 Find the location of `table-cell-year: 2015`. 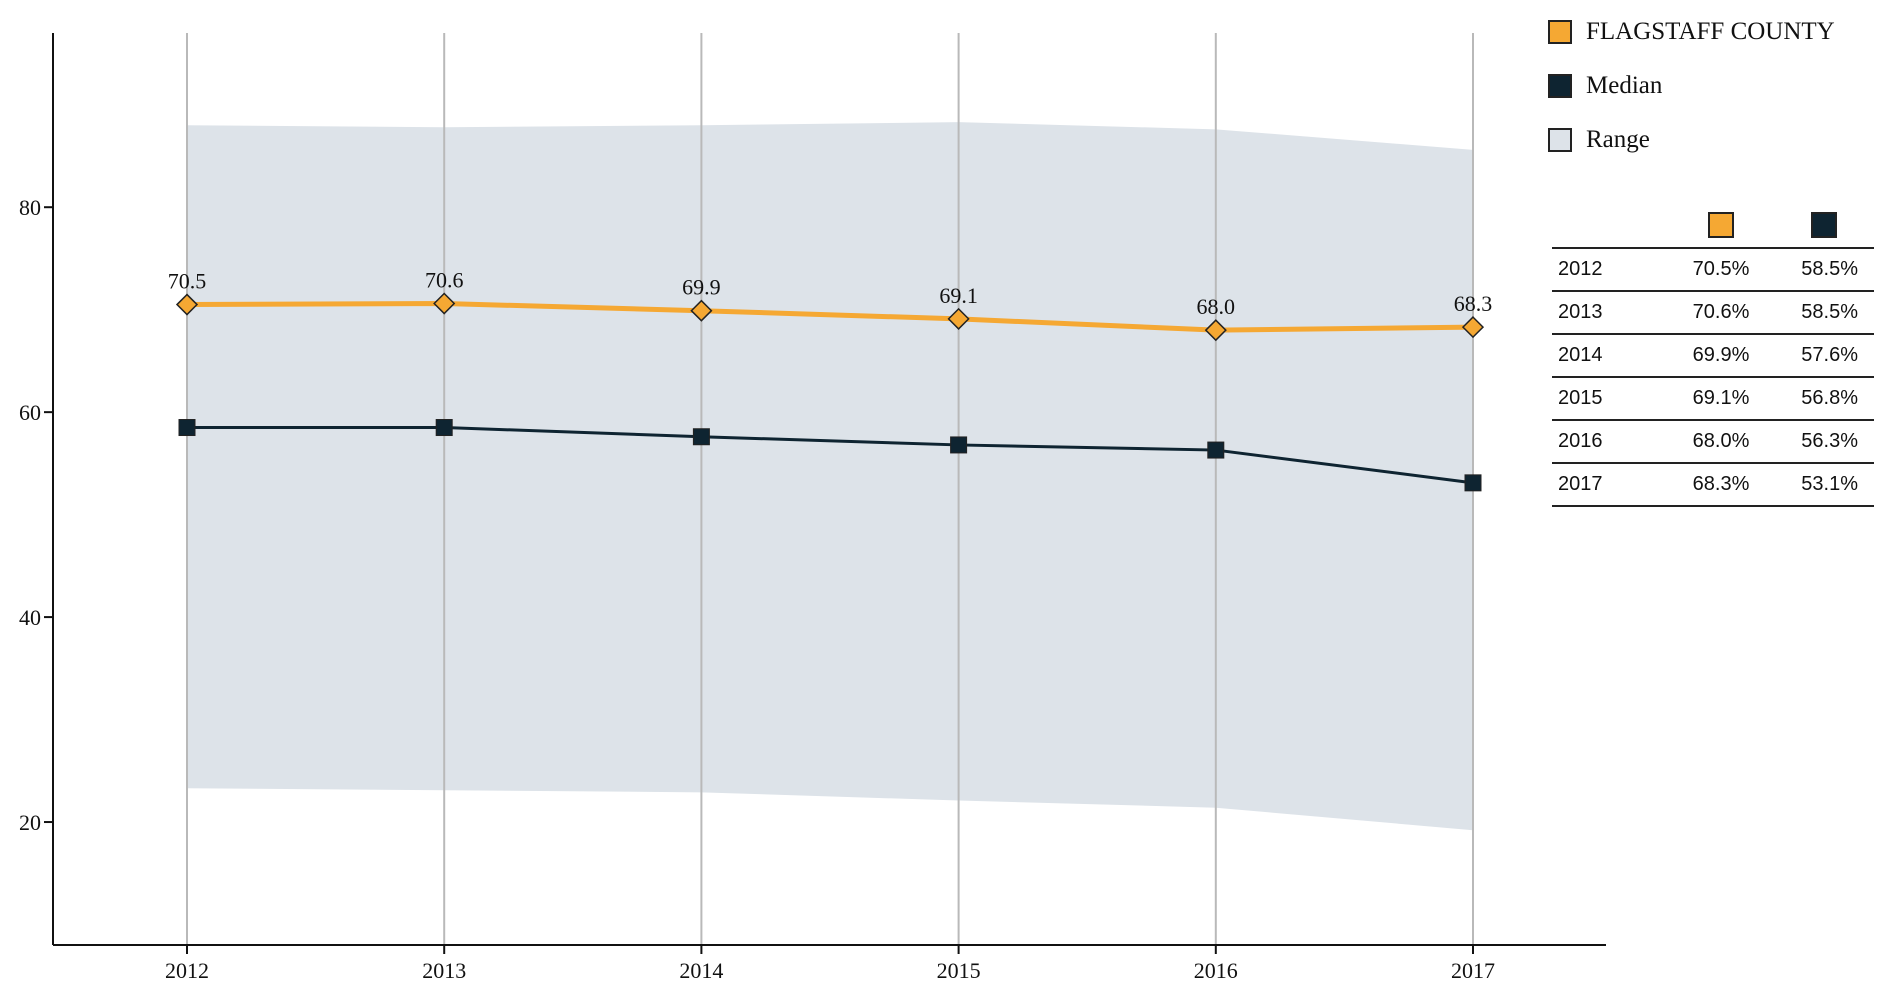

table-cell-year: 2015 is located at coordinates (1610, 399).